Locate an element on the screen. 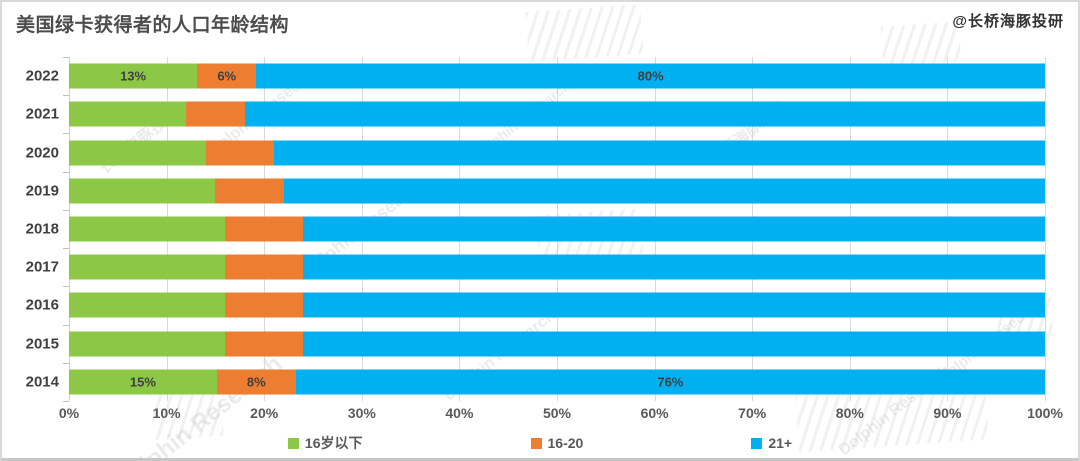 This screenshot has width=1080, height=461. bar-stack-2014: 15% 8% 76% is located at coordinates (557, 382).